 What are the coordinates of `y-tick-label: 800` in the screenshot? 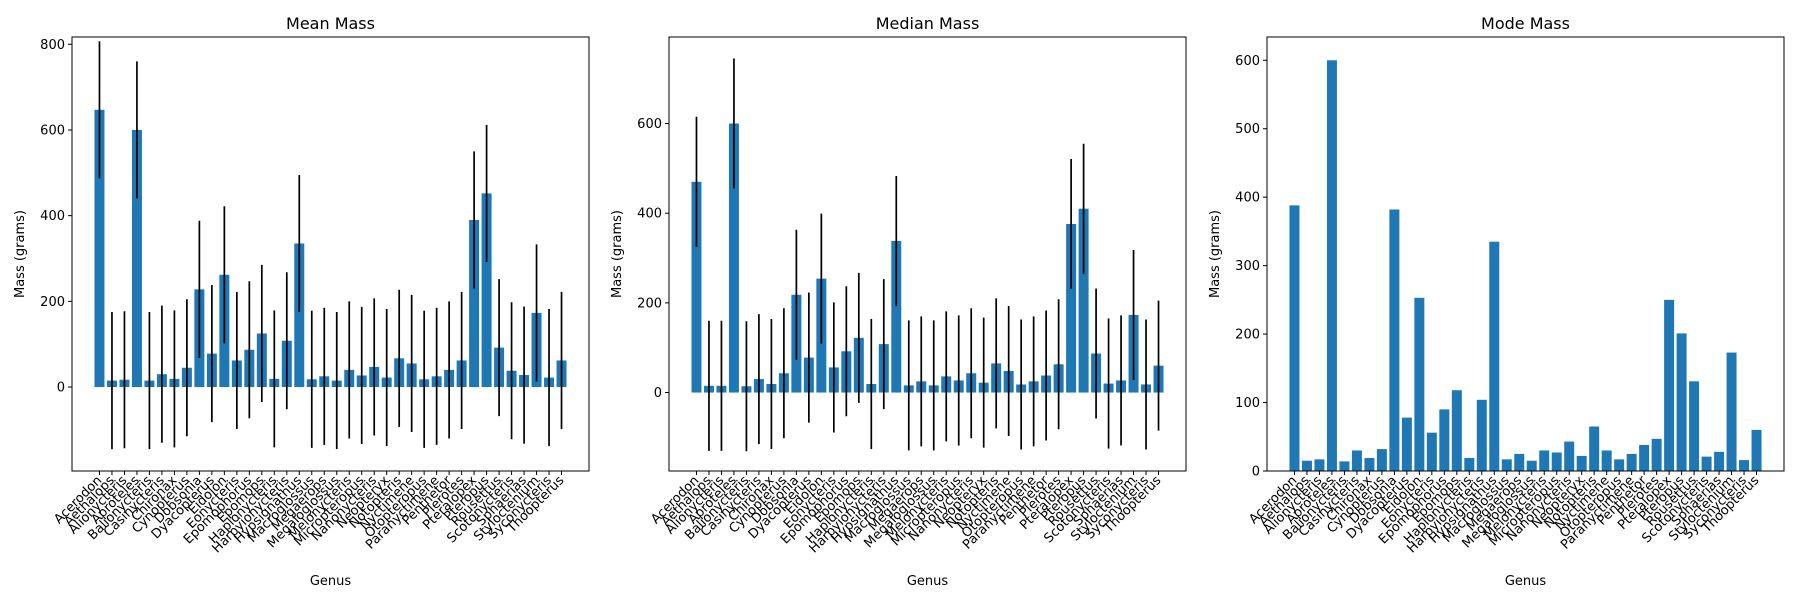 It's located at (52, 45).